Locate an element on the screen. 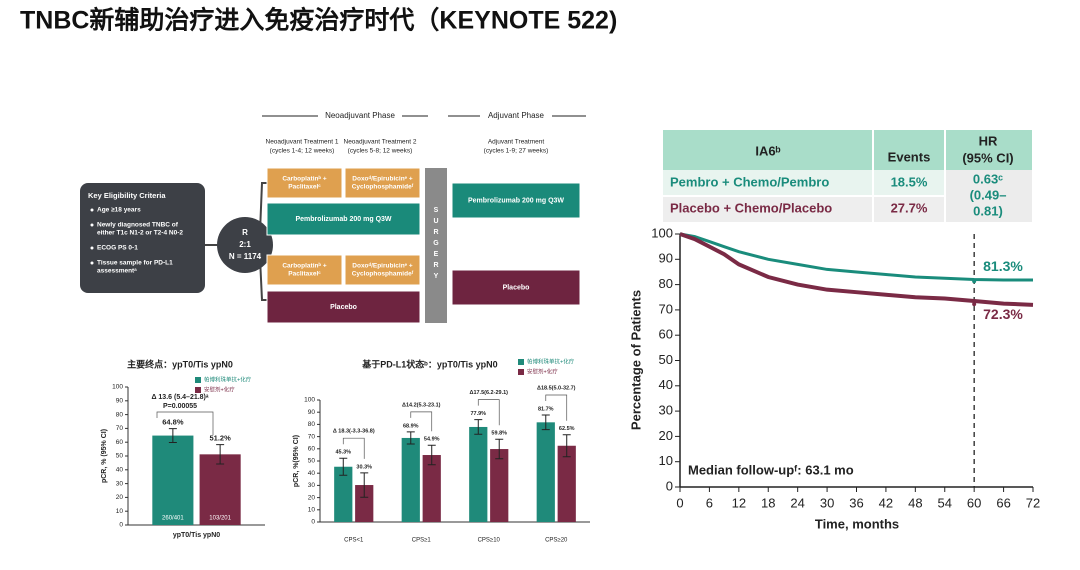 This screenshot has height=570, width=1080. inner-label: 103/201 is located at coordinates (220, 519).